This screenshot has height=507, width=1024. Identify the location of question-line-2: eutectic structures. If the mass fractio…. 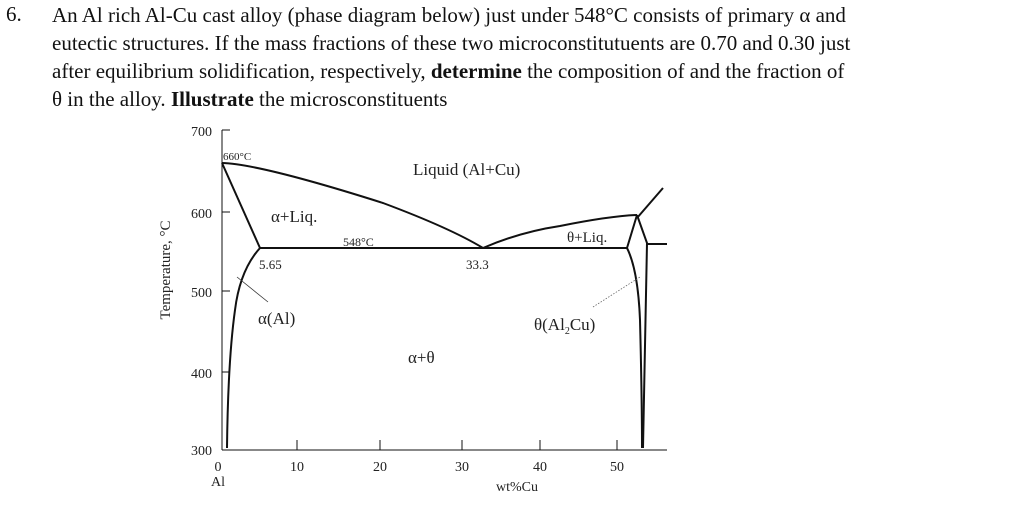
(451, 43).